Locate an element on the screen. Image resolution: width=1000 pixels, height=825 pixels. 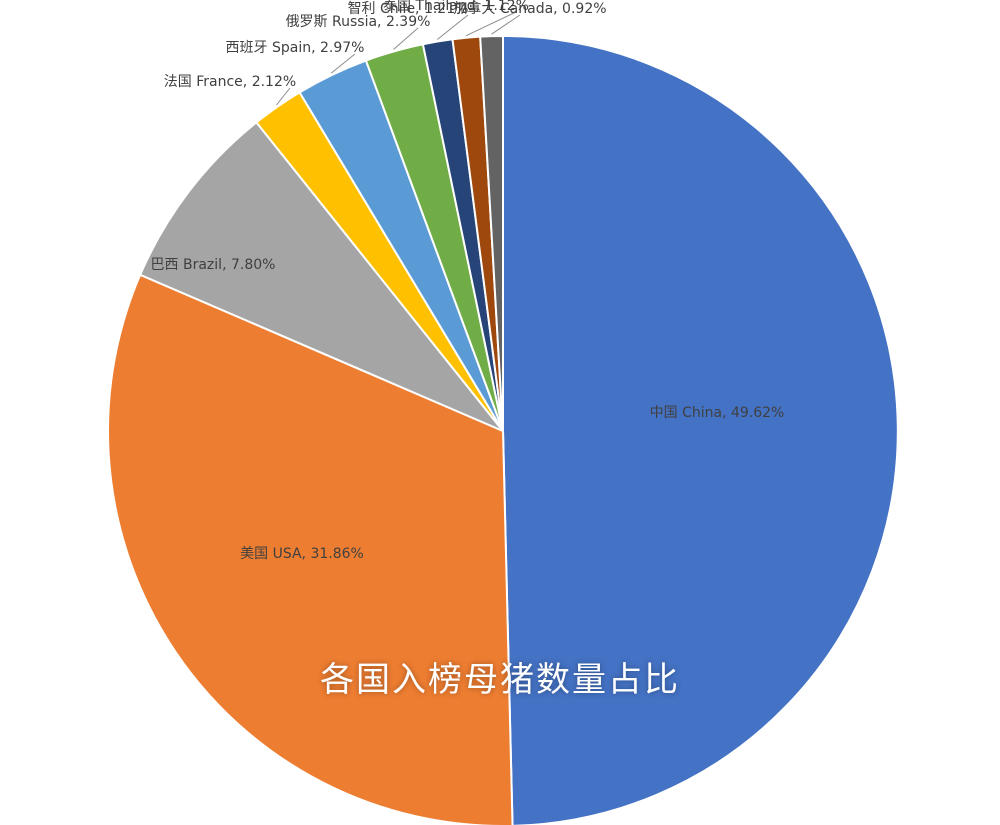
chart-title: 各国入榜母猪数量占比 is located at coordinates (500, 680).